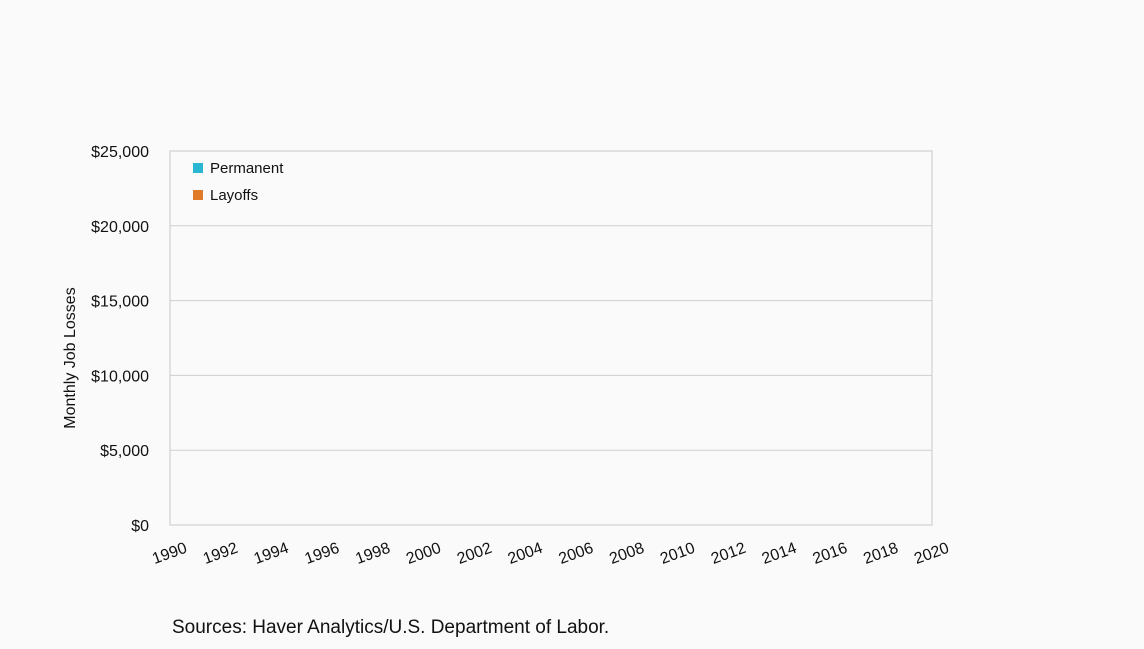  I want to click on y-tick-label: $10,000, so click(120, 376).